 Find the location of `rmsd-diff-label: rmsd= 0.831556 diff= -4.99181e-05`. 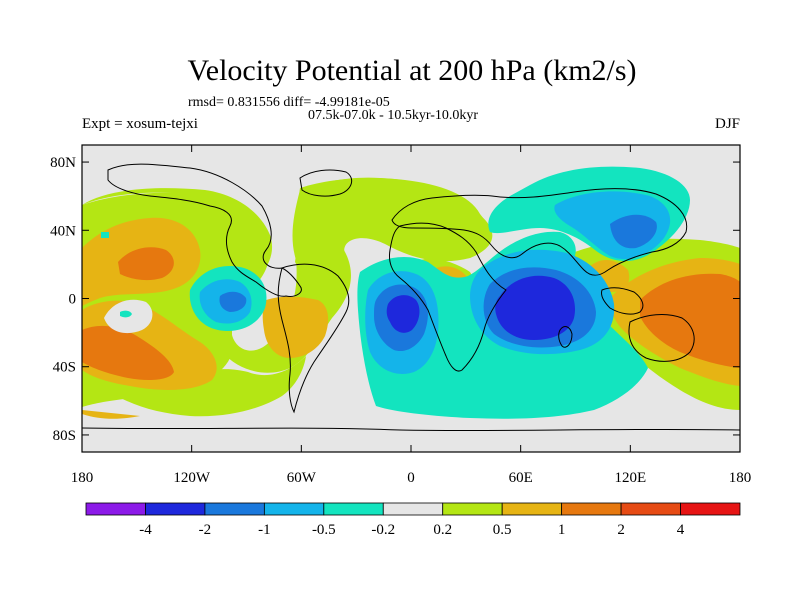

rmsd-diff-label: rmsd= 0.831556 diff= -4.99181e-05 is located at coordinates (289, 102).